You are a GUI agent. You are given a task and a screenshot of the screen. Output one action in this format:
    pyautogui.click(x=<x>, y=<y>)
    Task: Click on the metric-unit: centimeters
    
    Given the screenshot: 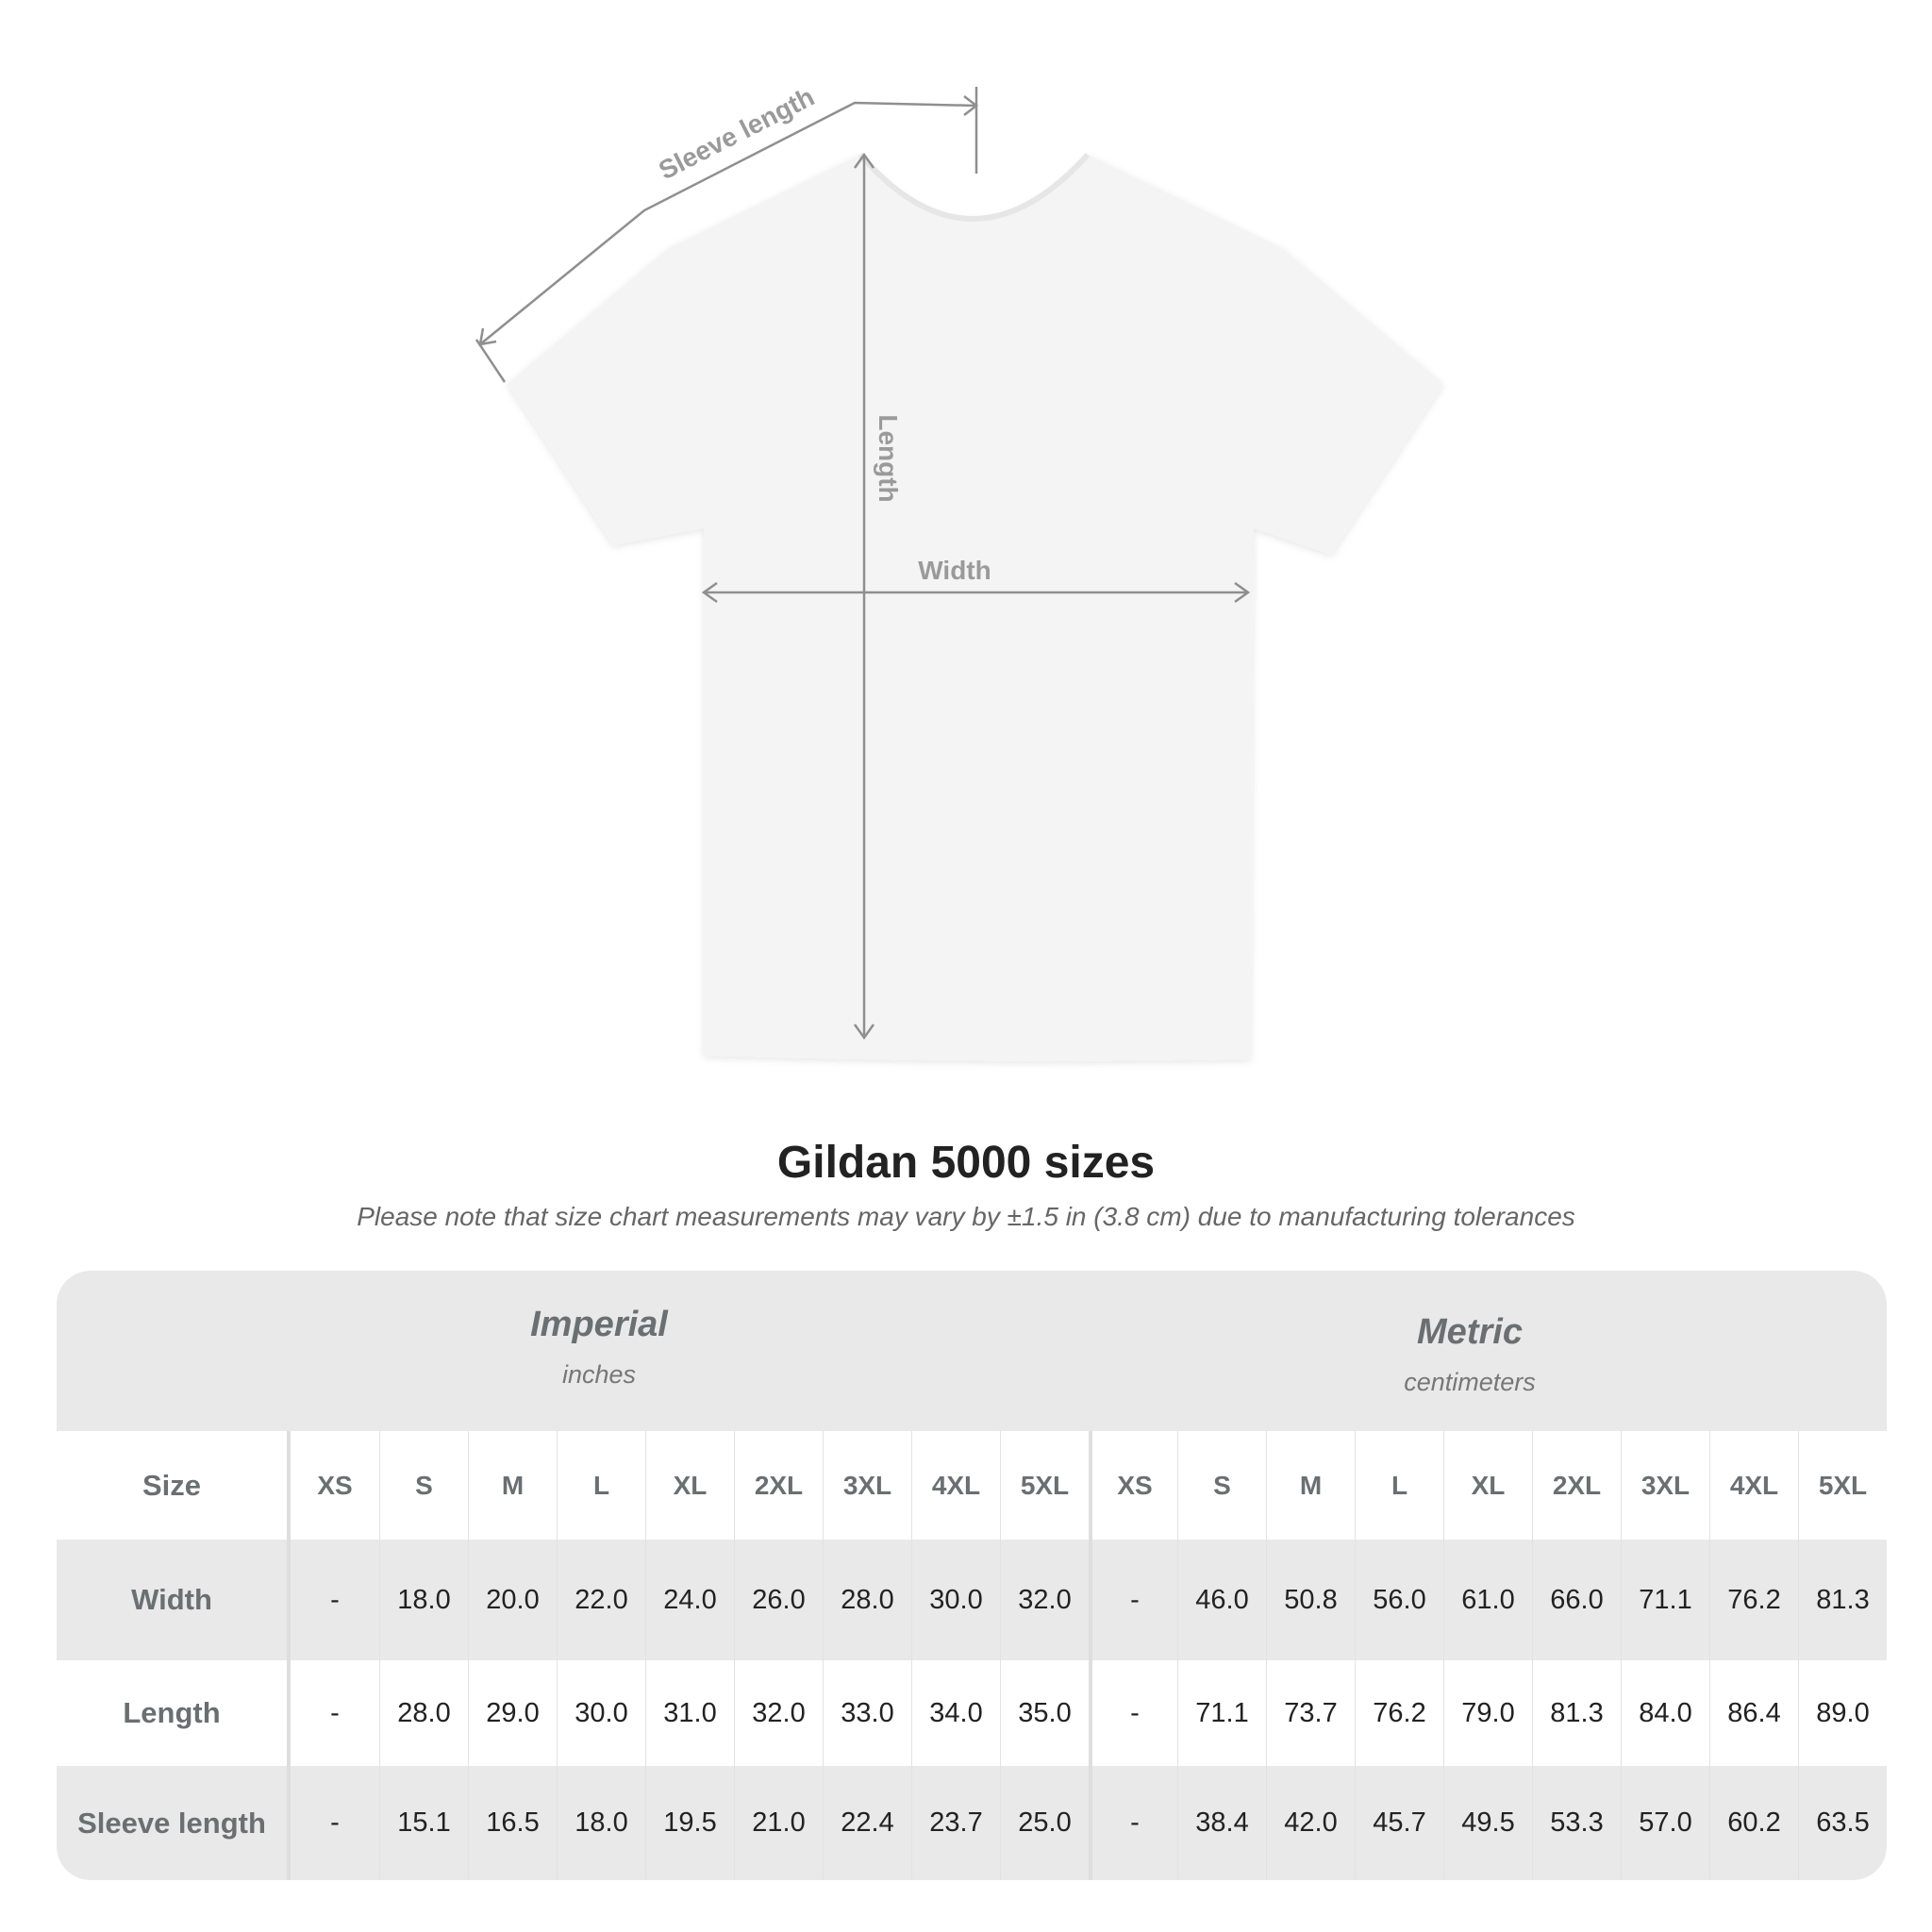 What is the action you would take?
    pyautogui.click(x=1470, y=1382)
    